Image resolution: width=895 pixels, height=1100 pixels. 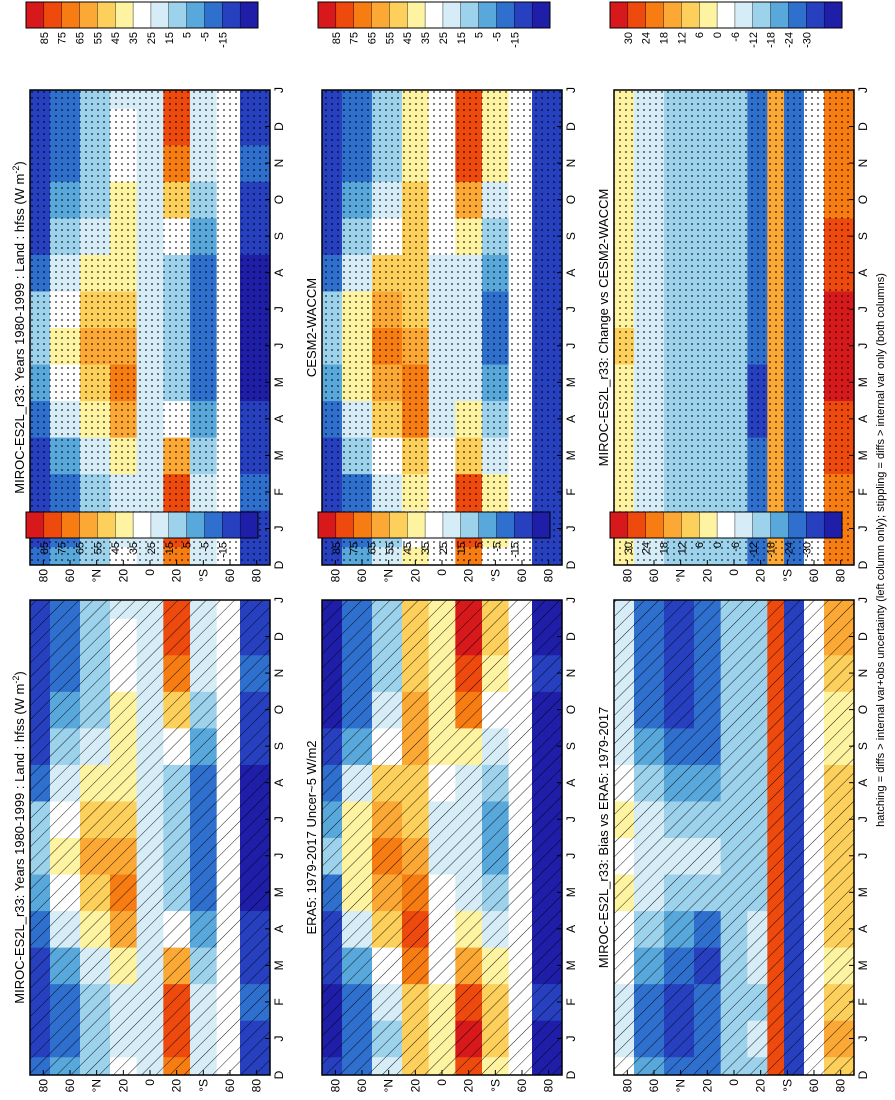 I want to click on colorbar-label: 18, so click(x=665, y=548).